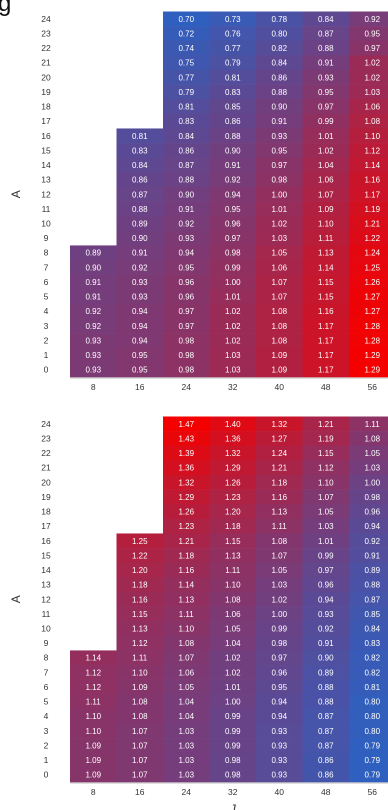  I want to click on y-tick-label: 6, so click(46, 282).